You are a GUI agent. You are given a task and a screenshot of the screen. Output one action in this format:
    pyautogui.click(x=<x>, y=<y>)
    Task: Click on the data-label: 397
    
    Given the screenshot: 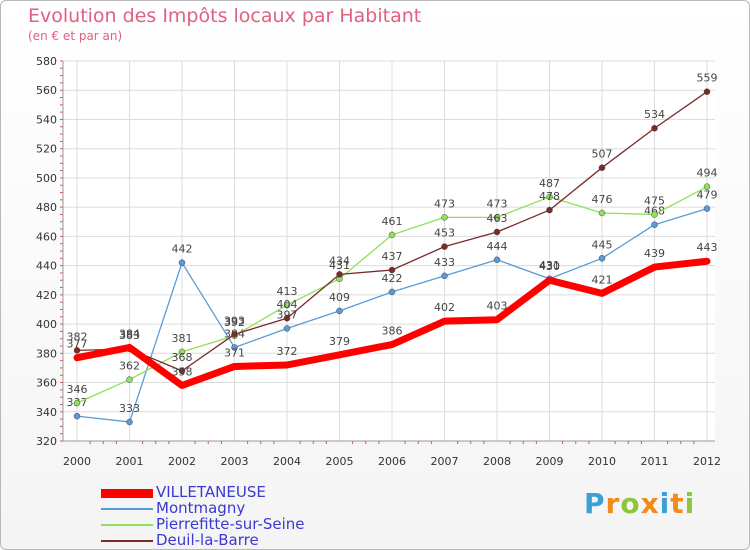 What is the action you would take?
    pyautogui.click(x=287, y=314)
    